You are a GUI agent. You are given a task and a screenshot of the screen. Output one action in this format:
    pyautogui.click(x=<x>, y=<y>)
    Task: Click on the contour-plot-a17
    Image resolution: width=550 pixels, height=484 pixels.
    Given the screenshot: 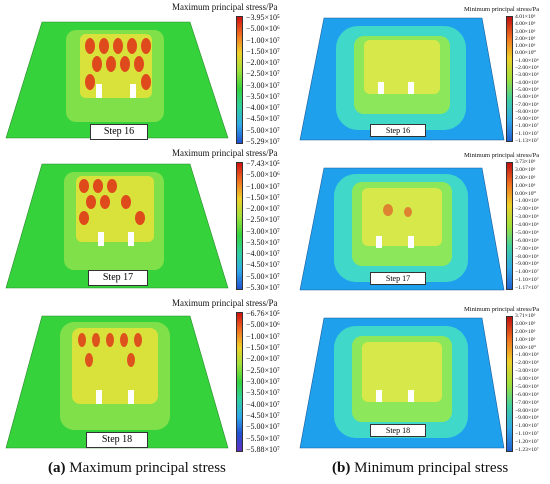 What is the action you would take?
    pyautogui.click(x=117, y=226)
    